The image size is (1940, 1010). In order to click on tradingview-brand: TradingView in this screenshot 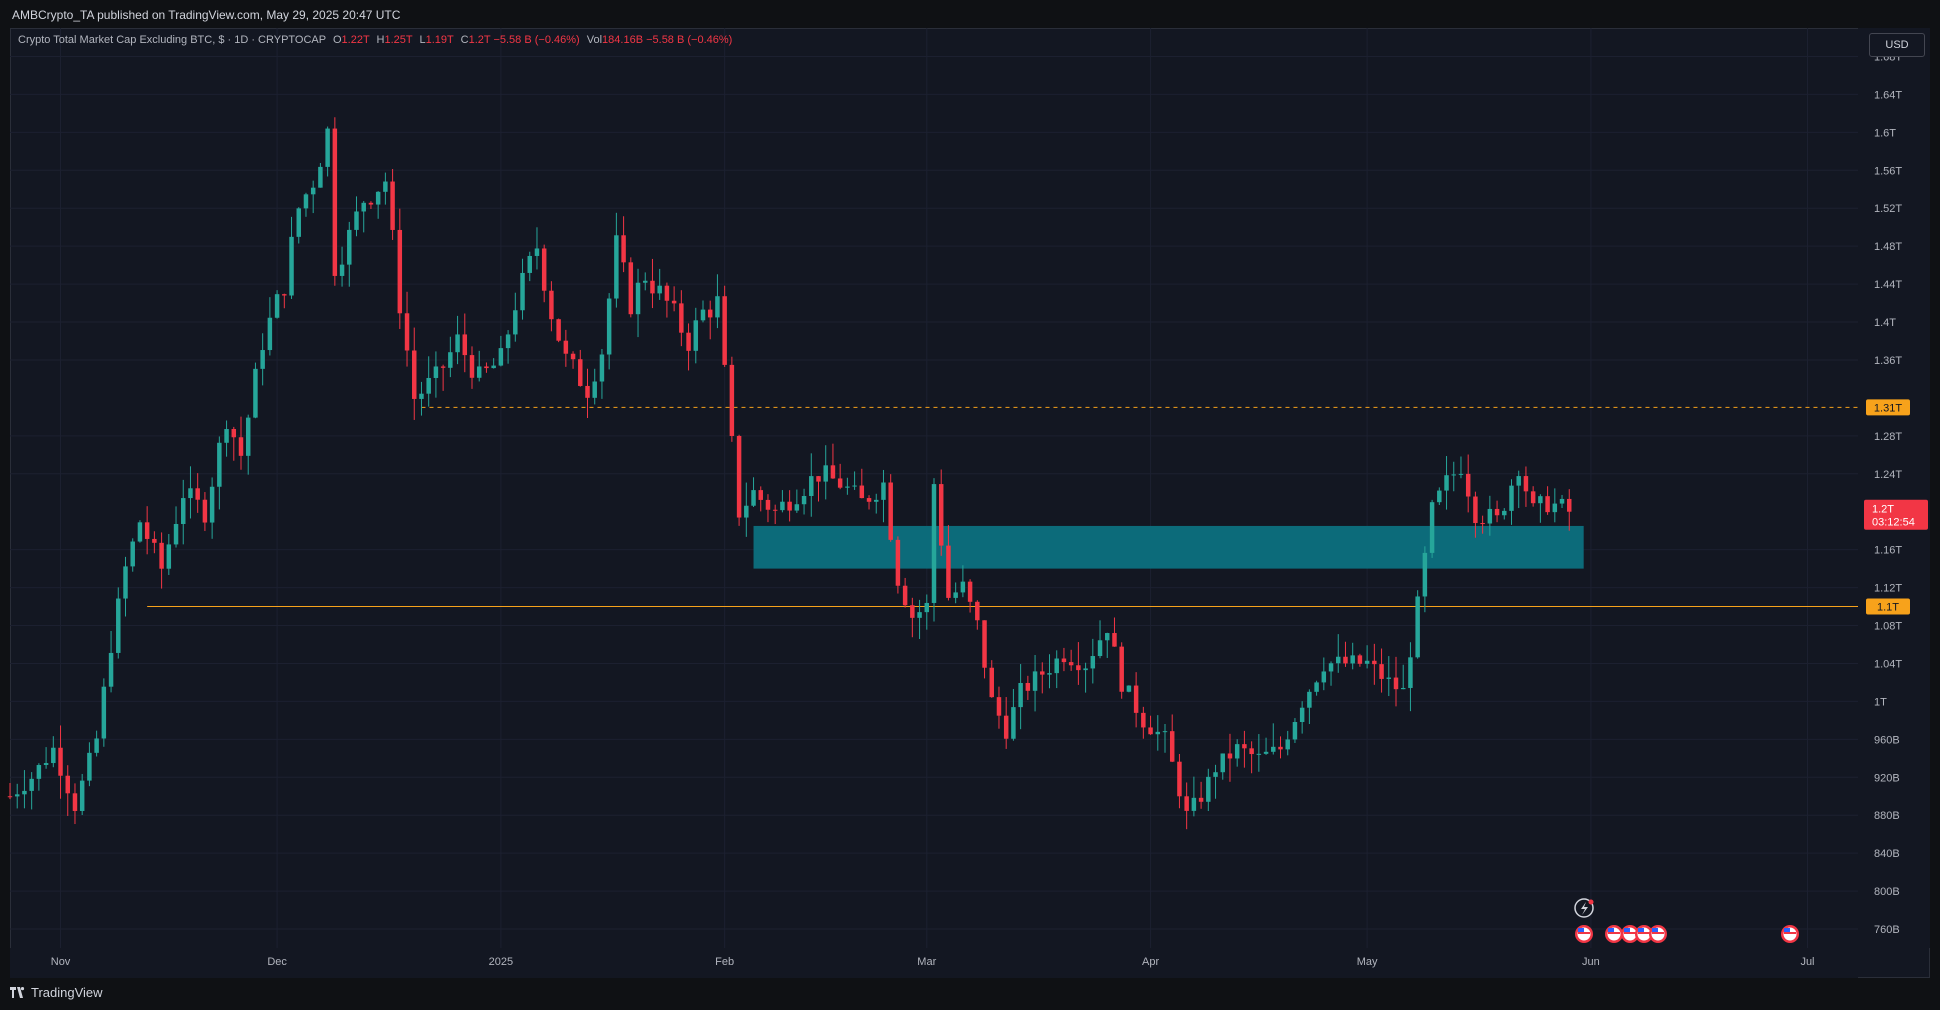, I will do `click(56, 992)`.